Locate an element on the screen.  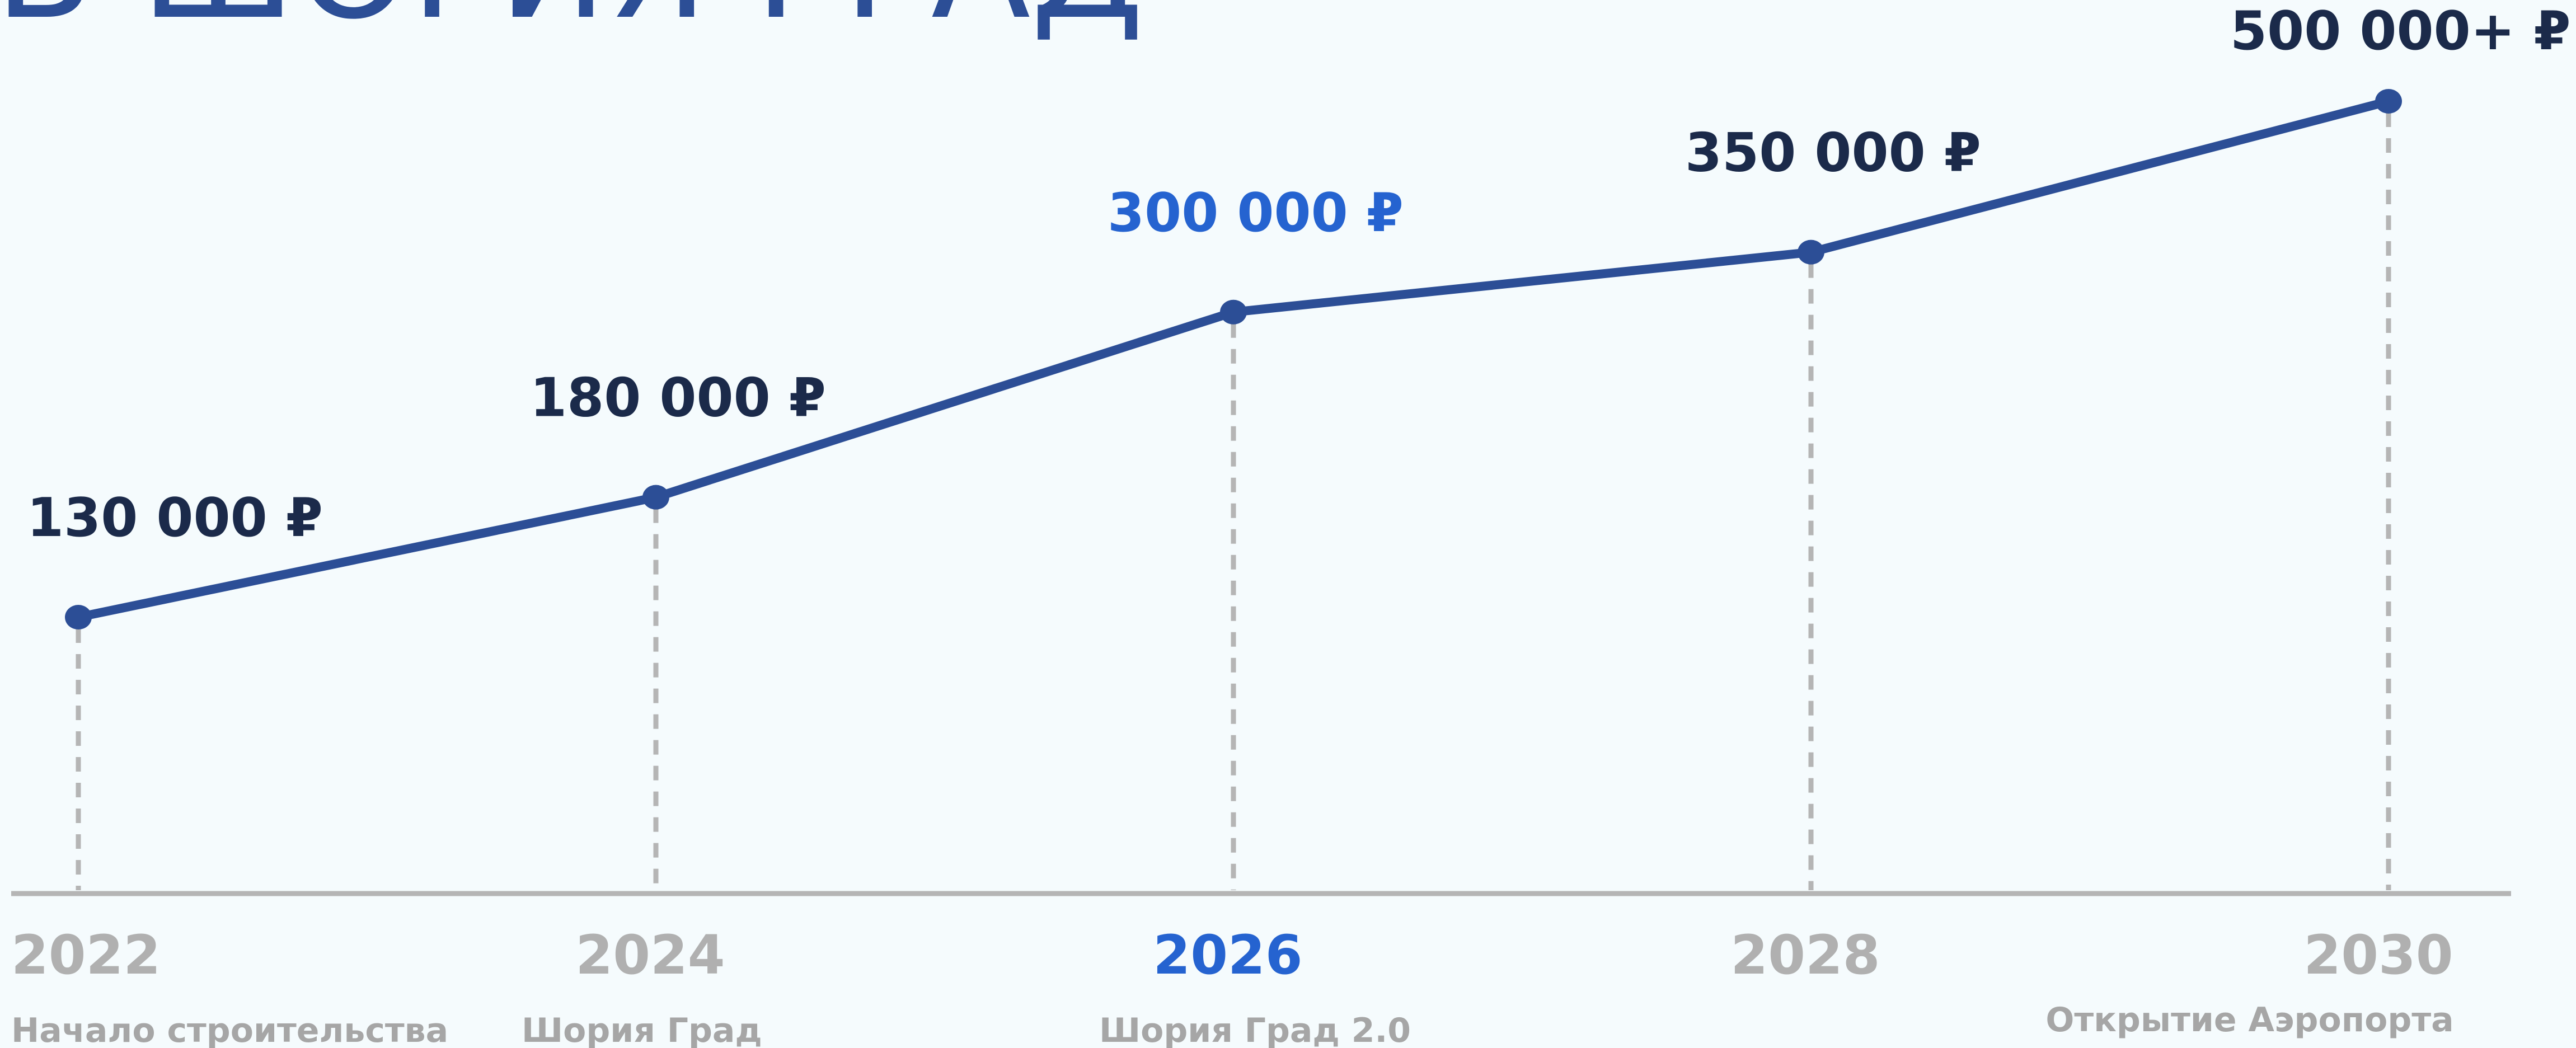
value-label-2028: 350 000 ₽ is located at coordinates (1833, 153).